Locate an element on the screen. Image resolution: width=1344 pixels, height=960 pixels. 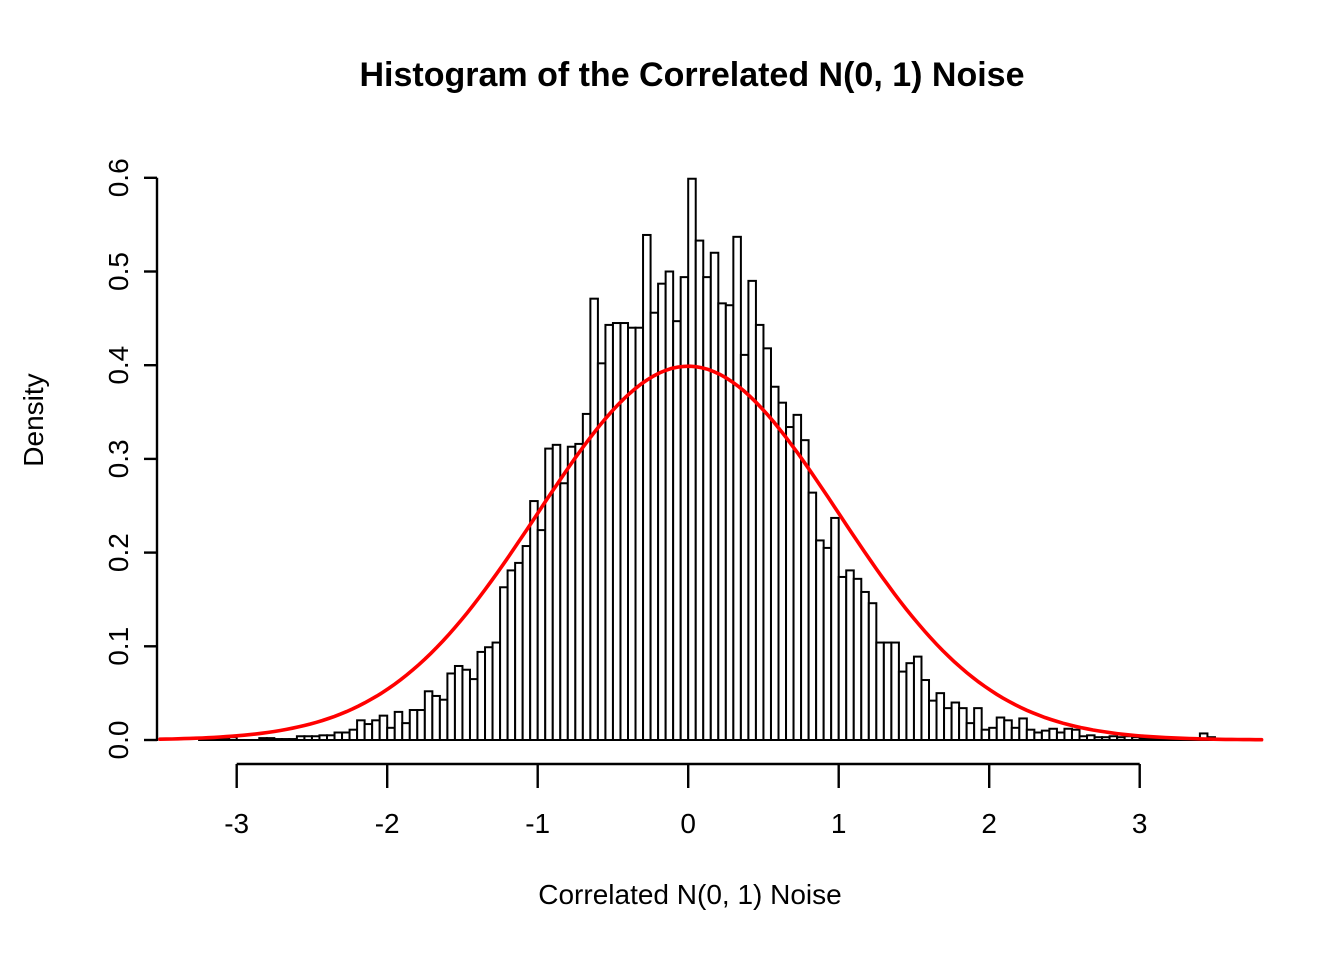
x-tick-label: -1 is located at coordinates (537, 823).